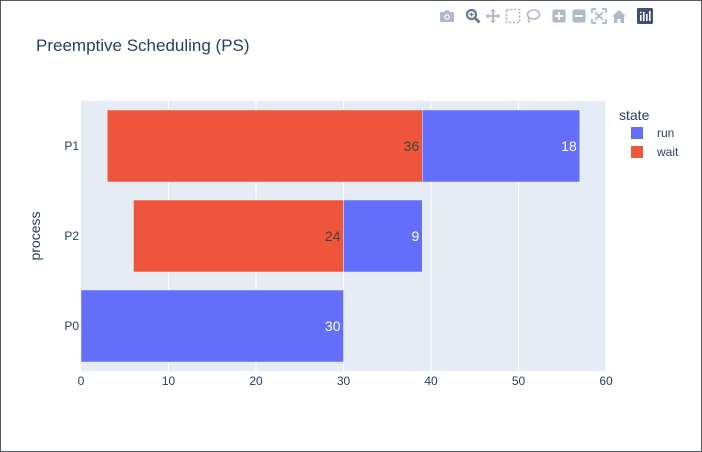  What do you see at coordinates (559, 16) in the screenshot?
I see `zoom-in-icon` at bounding box center [559, 16].